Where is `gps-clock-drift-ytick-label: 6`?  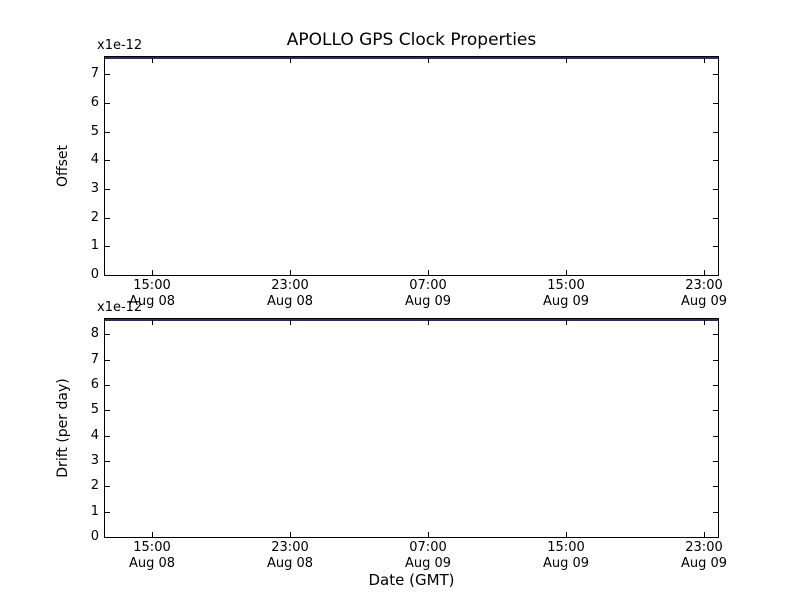
gps-clock-drift-ytick-label: 6 is located at coordinates (94, 384).